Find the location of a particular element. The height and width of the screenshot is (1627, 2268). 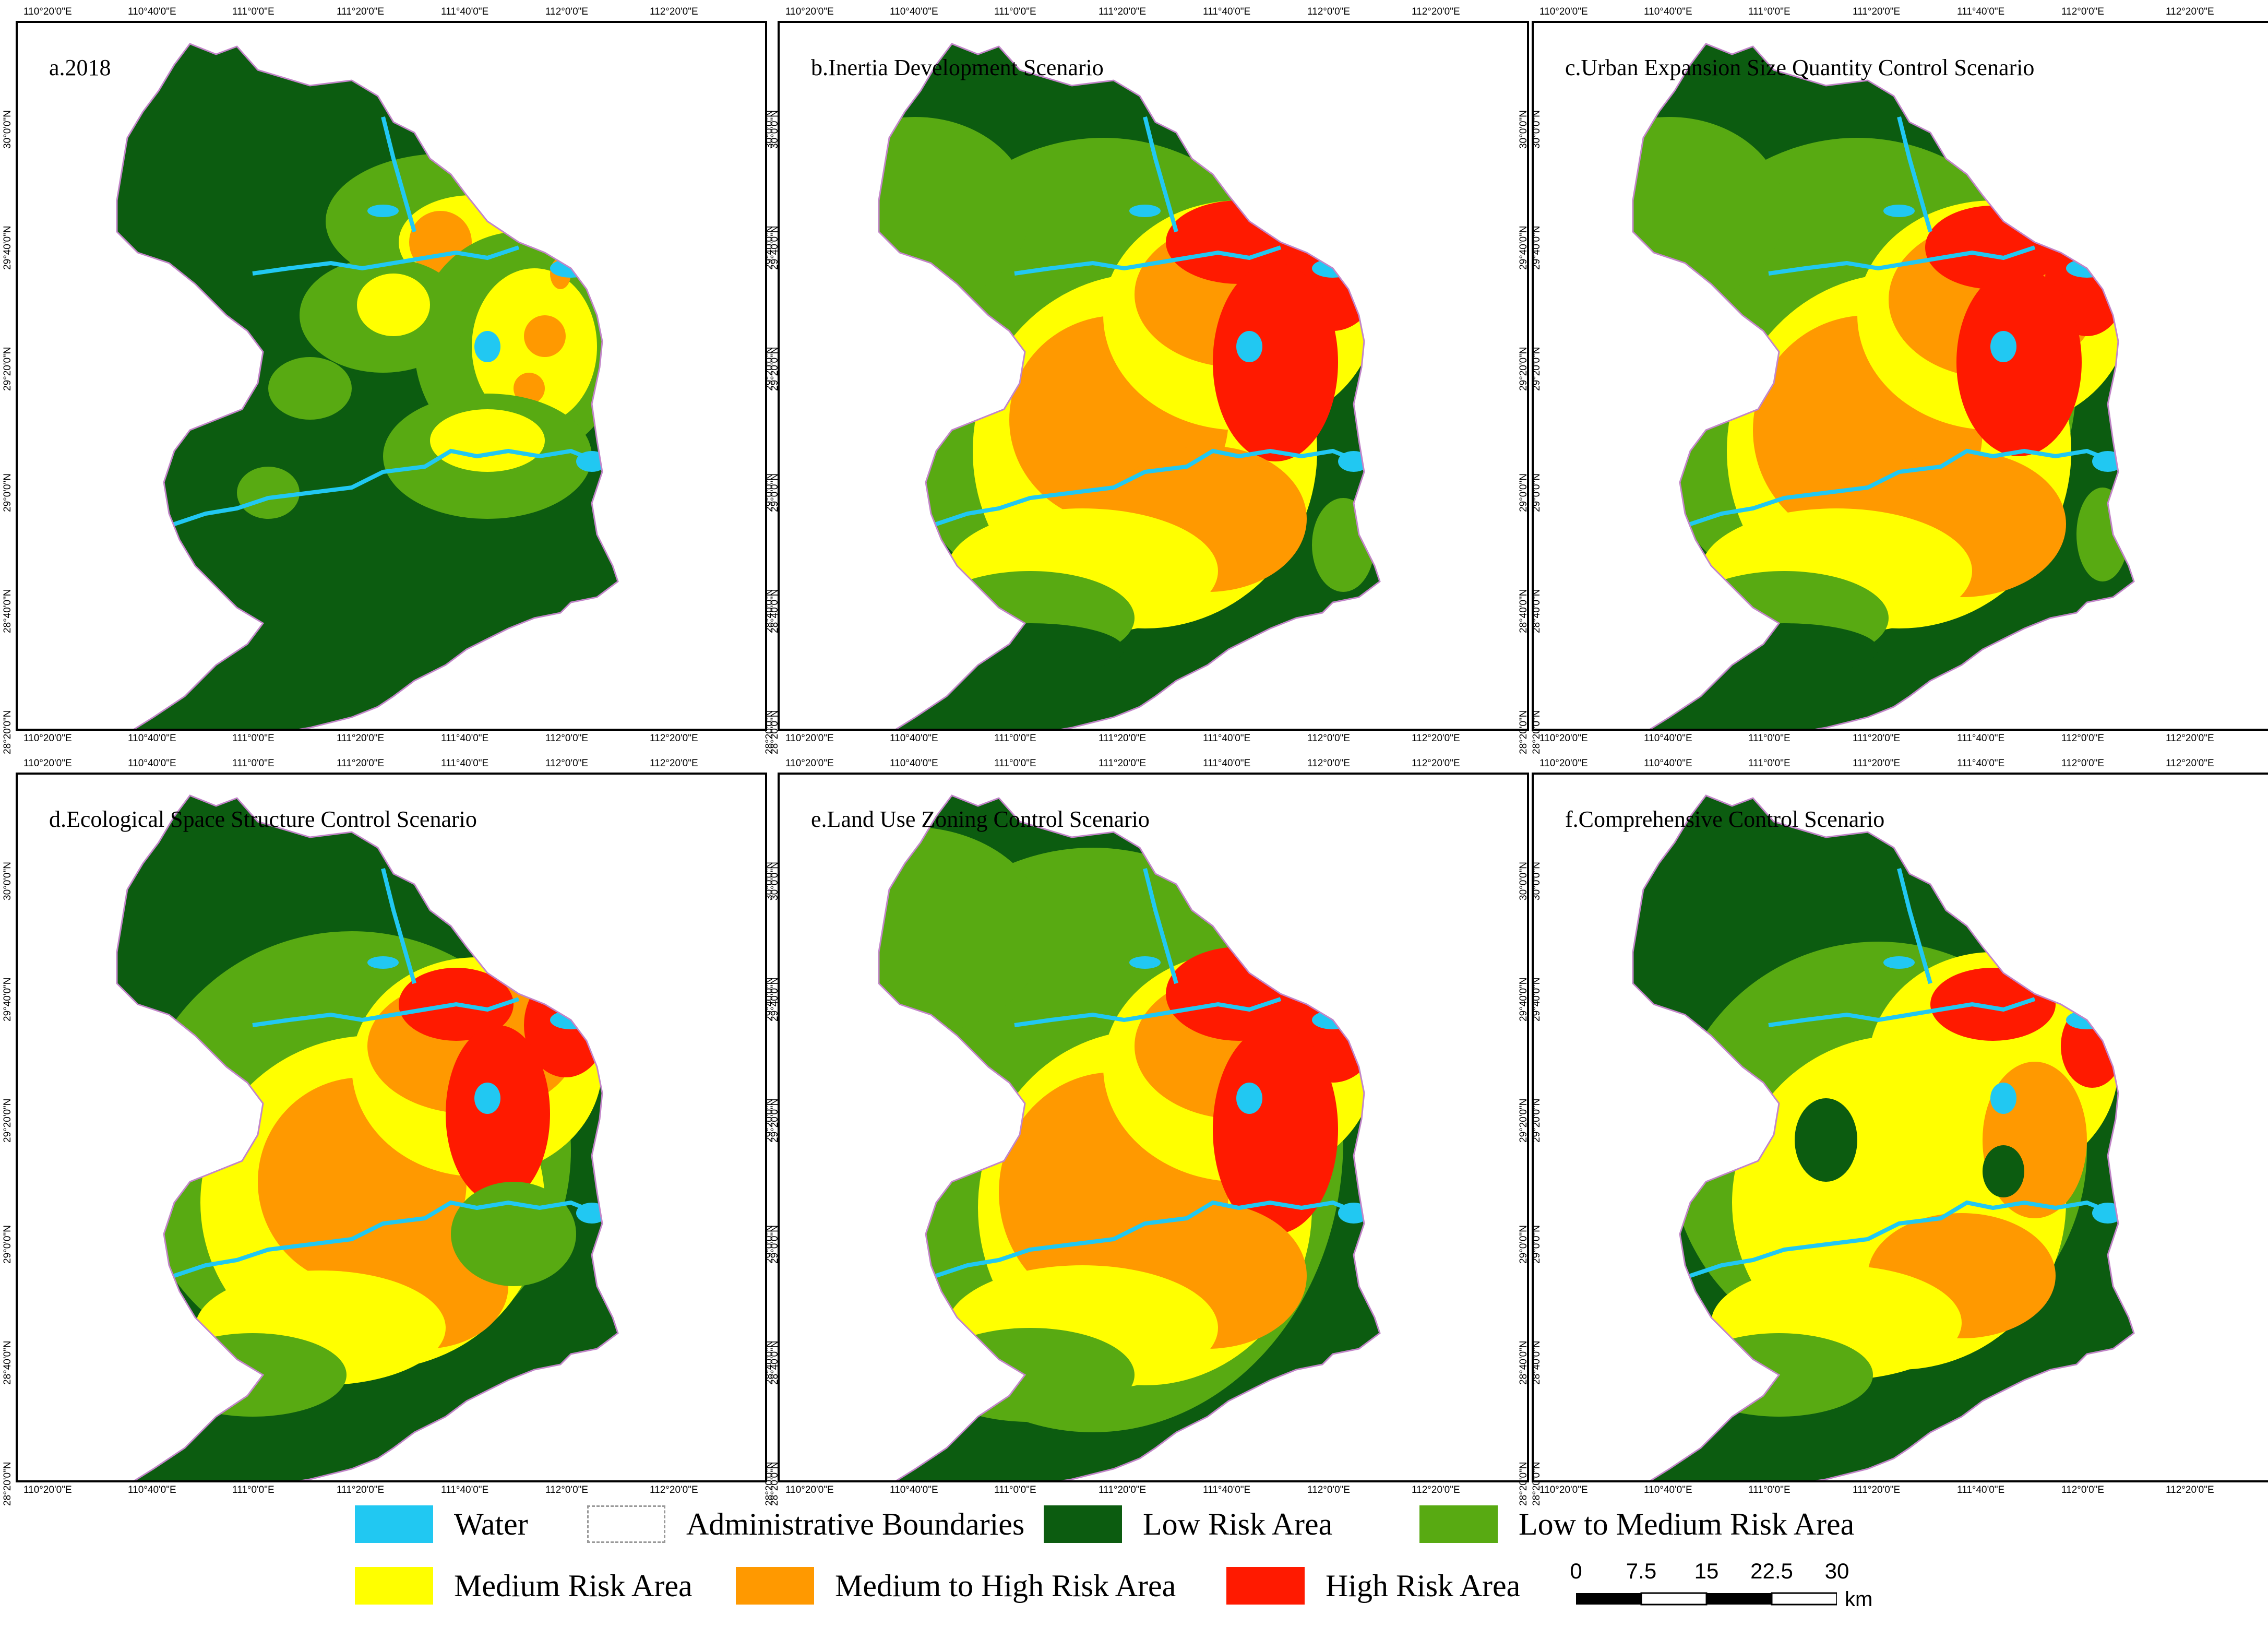

risk-surface-b is located at coordinates (1121, 387).